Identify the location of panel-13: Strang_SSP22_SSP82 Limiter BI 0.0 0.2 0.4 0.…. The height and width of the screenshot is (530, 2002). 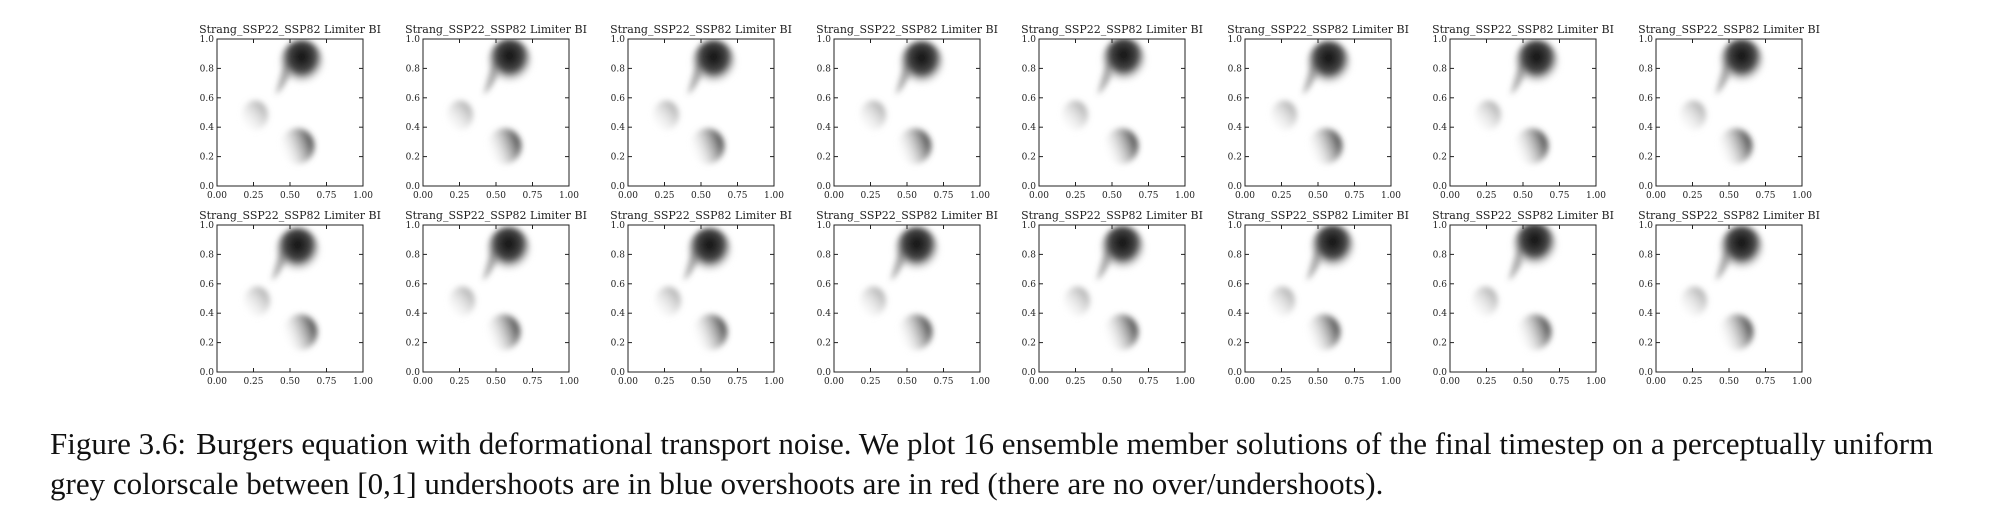
(1112, 298).